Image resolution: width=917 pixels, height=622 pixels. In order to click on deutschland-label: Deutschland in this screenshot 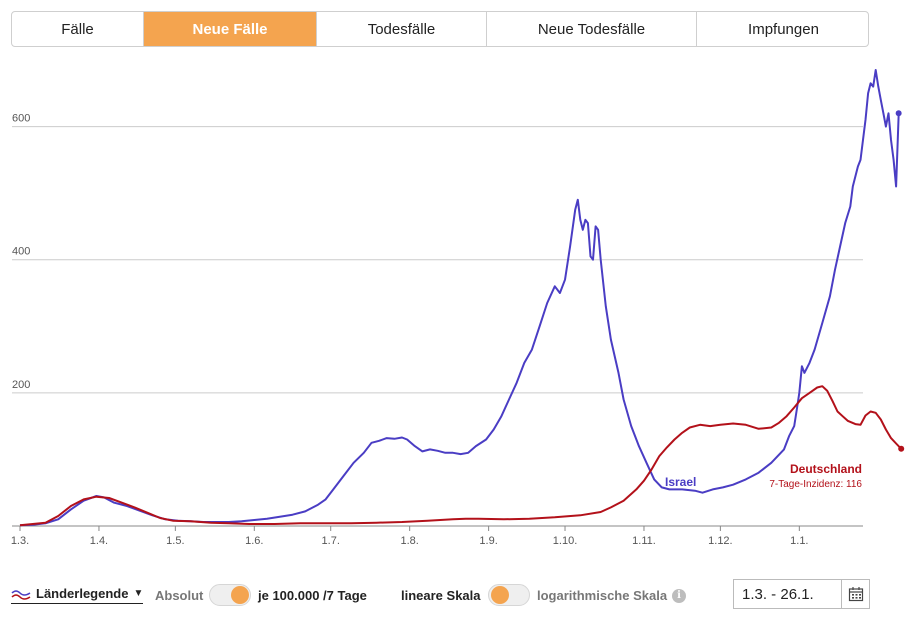, I will do `click(826, 469)`.